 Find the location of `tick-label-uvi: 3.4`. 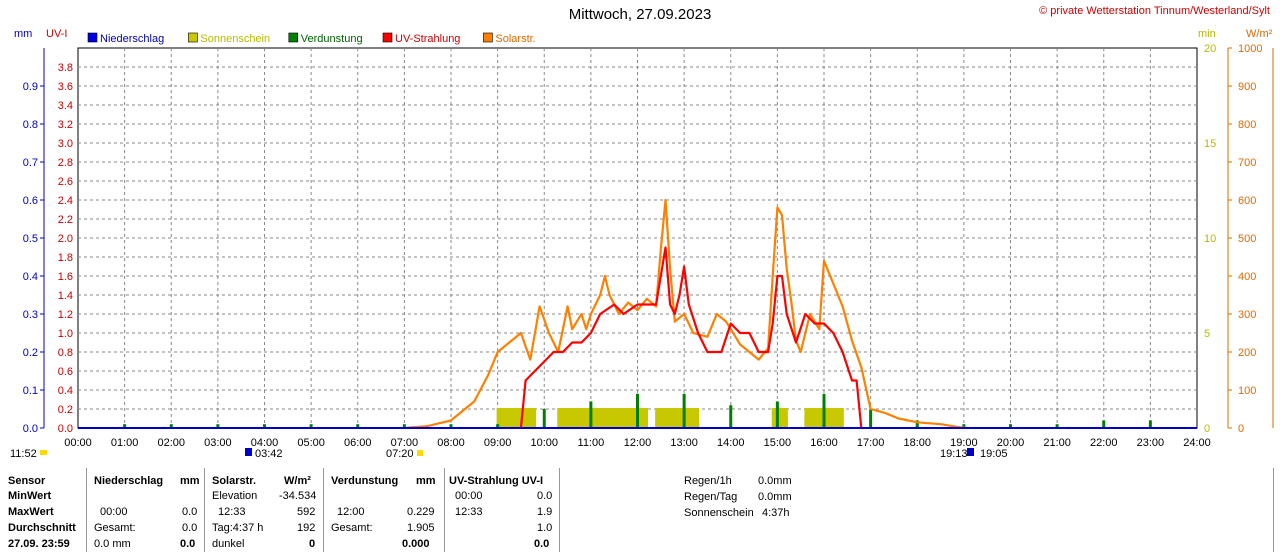

tick-label-uvi: 3.4 is located at coordinates (65, 106).